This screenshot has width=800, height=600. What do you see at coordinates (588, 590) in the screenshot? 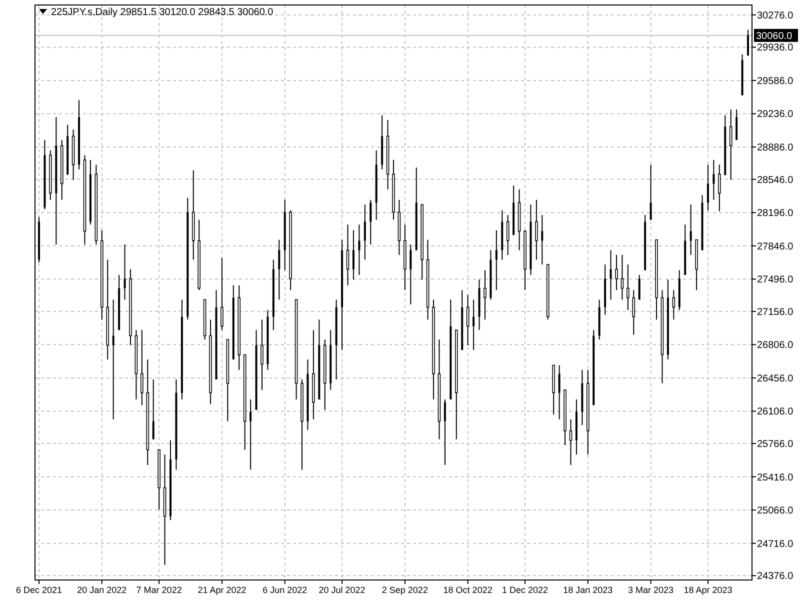
I see `x-tick-label: 18 Jan 2023` at bounding box center [588, 590].